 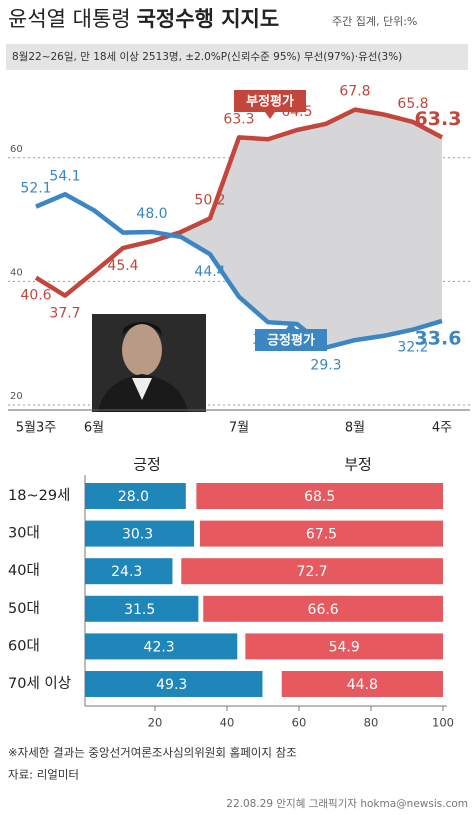 What do you see at coordinates (24, 570) in the screenshot?
I see `category-label: 40대` at bounding box center [24, 570].